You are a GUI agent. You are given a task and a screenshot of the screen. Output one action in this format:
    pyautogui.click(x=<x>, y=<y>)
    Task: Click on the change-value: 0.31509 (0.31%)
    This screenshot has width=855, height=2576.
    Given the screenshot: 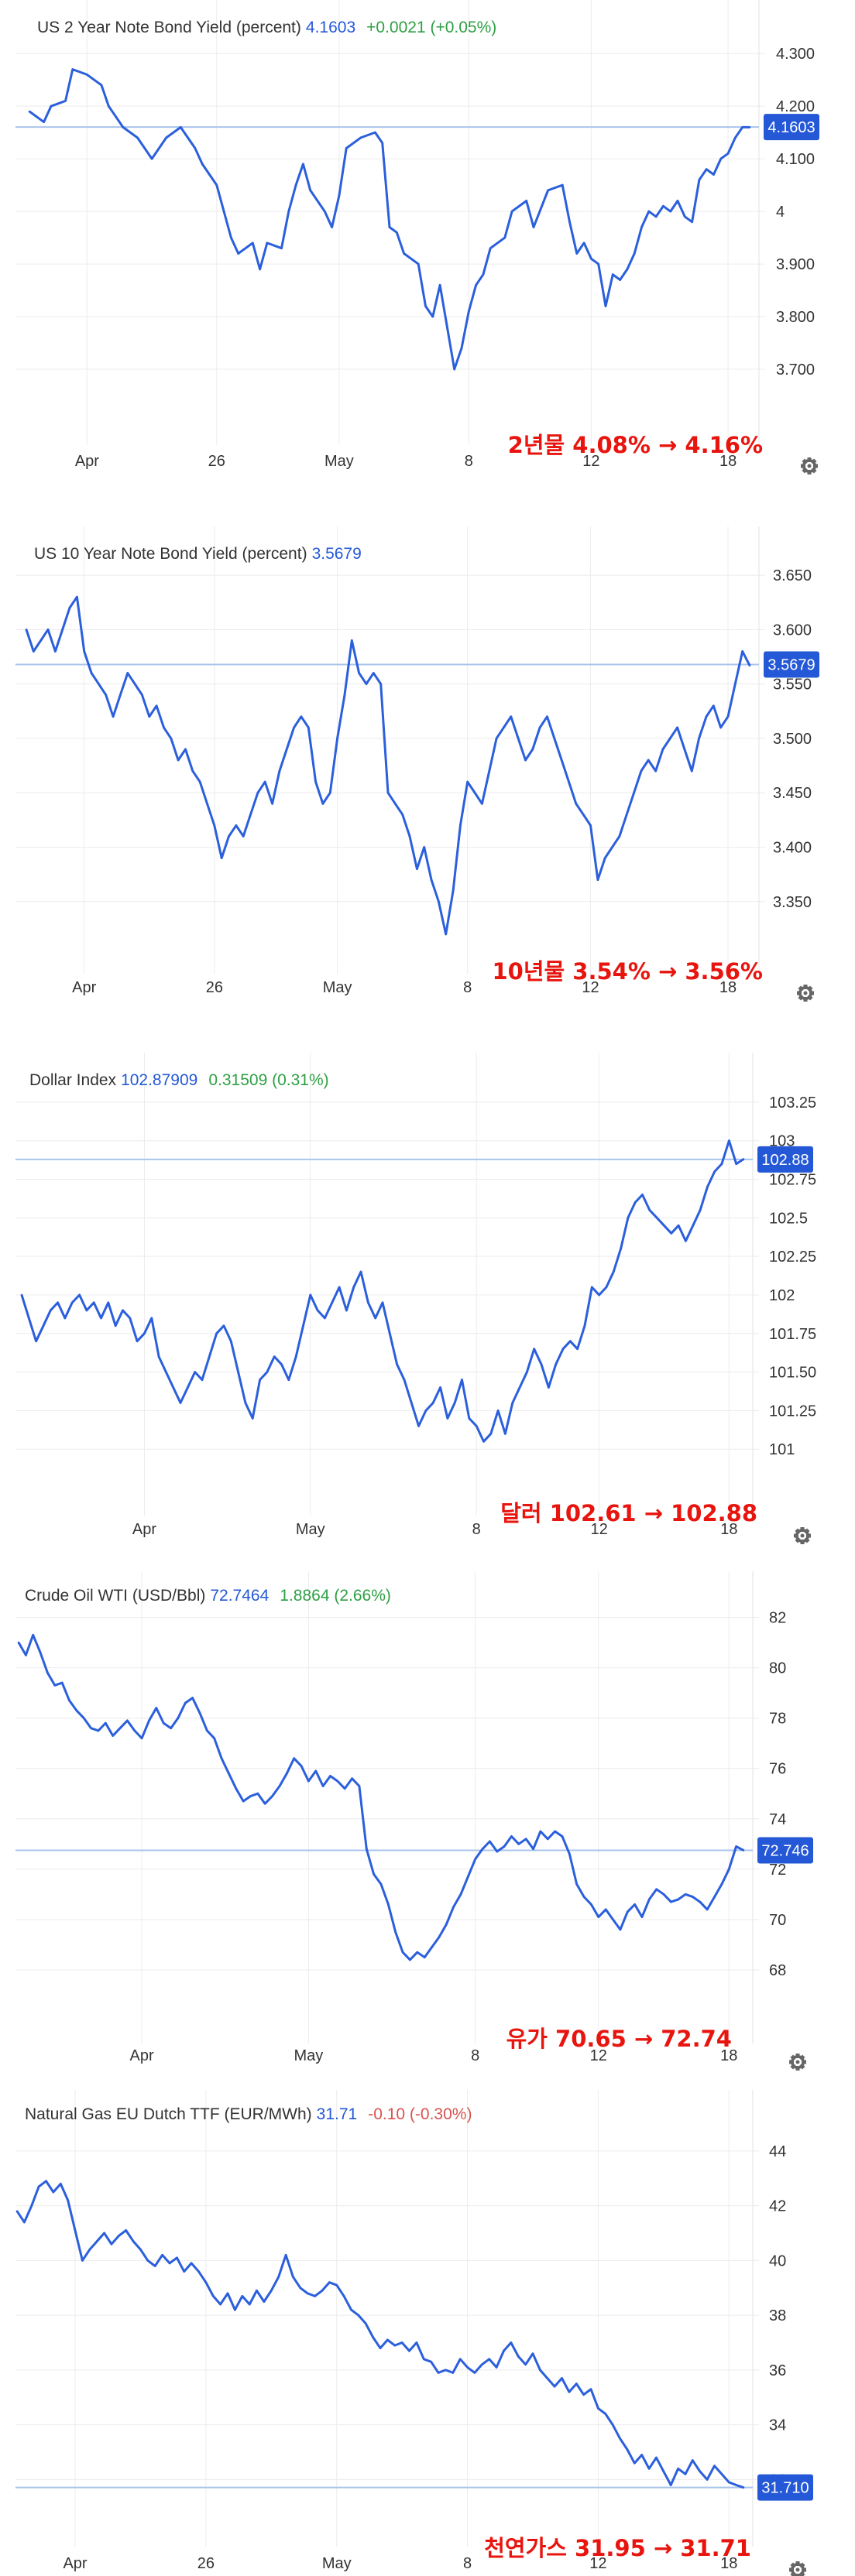 What is the action you would take?
    pyautogui.click(x=268, y=1080)
    